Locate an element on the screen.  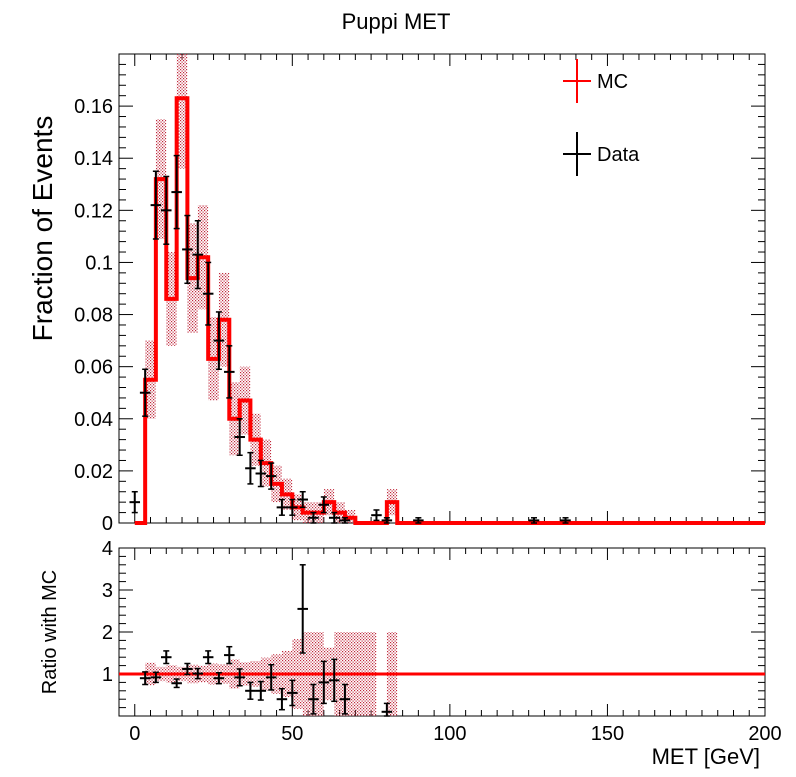
main-y-tick-label: 0.16 is located at coordinates (93, 107).